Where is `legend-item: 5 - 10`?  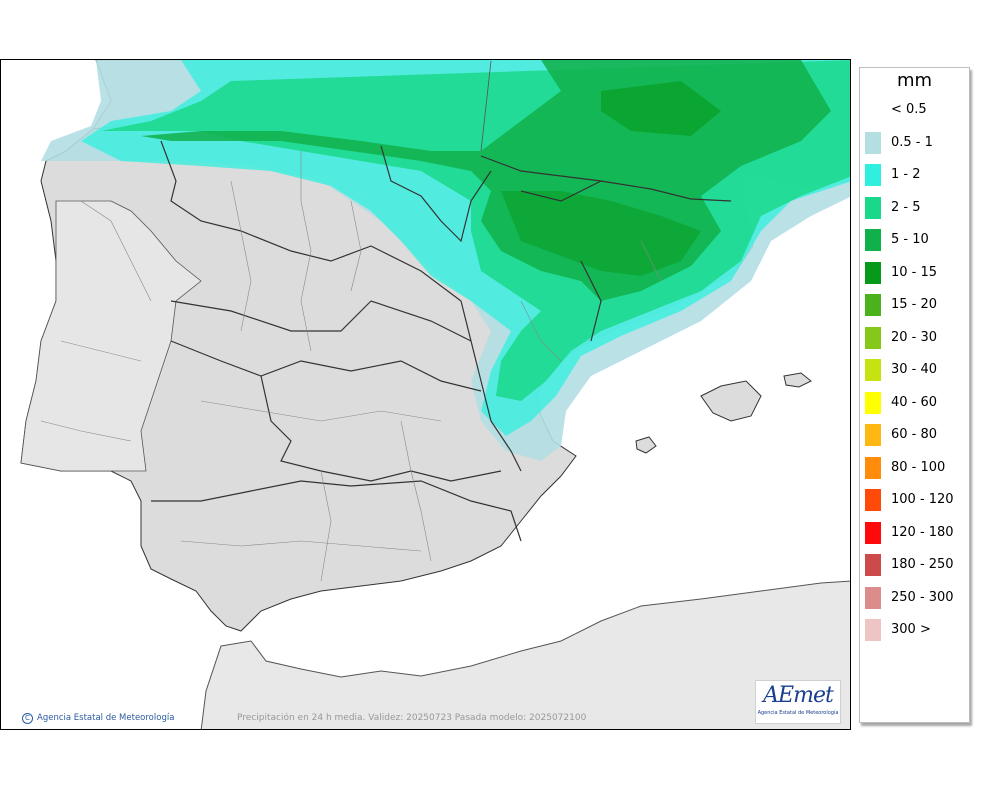
legend-item: 5 - 10 is located at coordinates (915, 239).